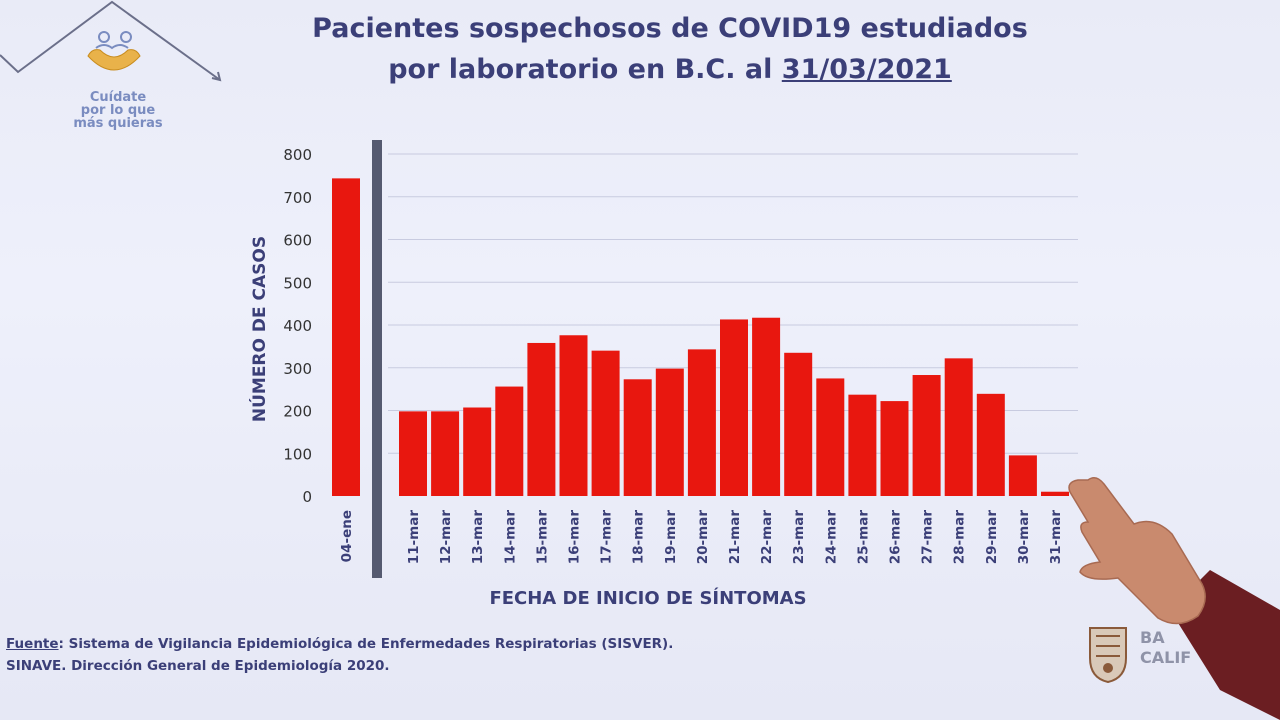 This screenshot has height=720, width=1280. Describe the element at coordinates (960, 537) in the screenshot. I see `x-tick-label: 28-mar` at that location.